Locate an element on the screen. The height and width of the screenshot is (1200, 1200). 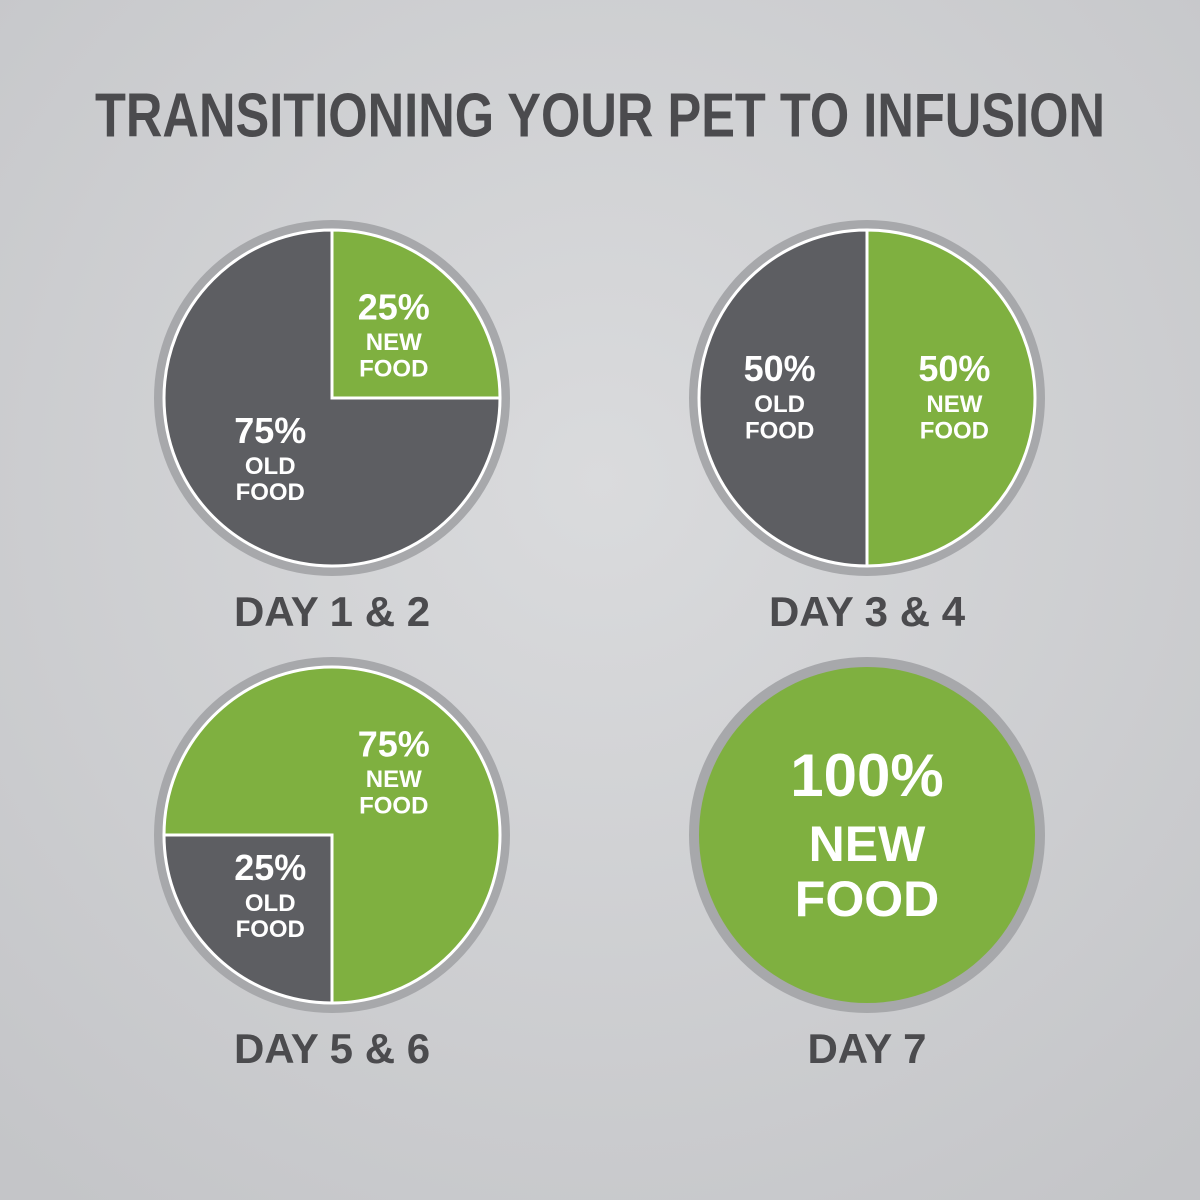
slice-percent: 100% is located at coordinates (866, 775).